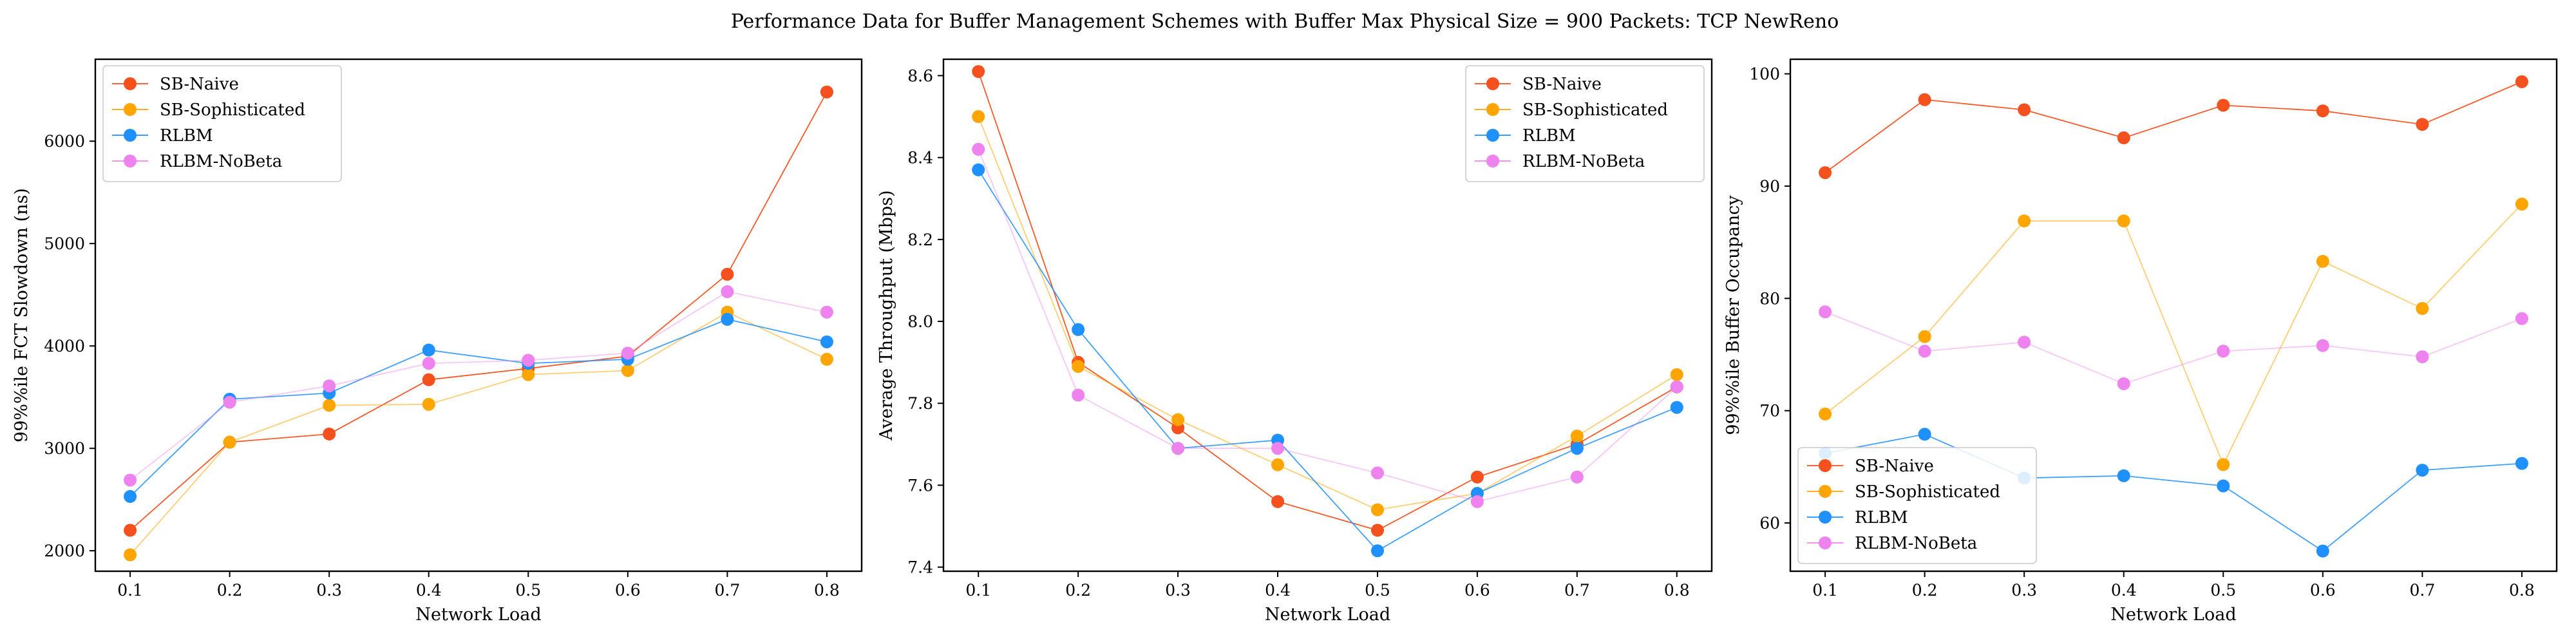 The image size is (2576, 644). What do you see at coordinates (1770, 412) in the screenshot?
I see `y-tick-label: 70` at bounding box center [1770, 412].